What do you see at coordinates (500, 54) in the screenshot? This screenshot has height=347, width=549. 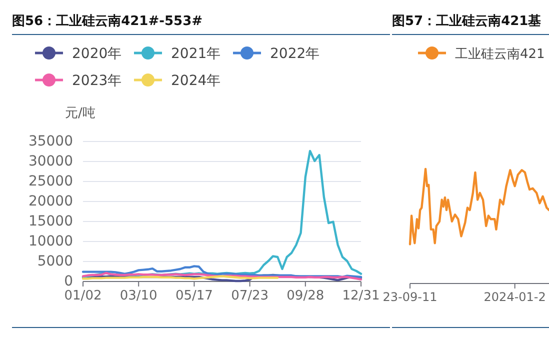 I see `legend-label: 工业硅云南421` at bounding box center [500, 54].